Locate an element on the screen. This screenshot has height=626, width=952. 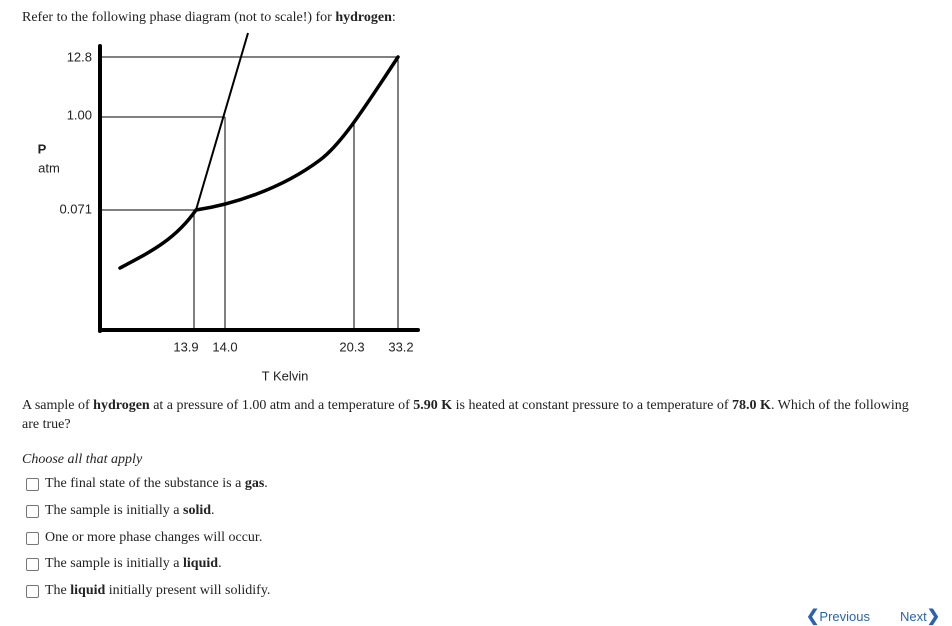
y-tick-label: 12.8 is located at coordinates (79, 56).